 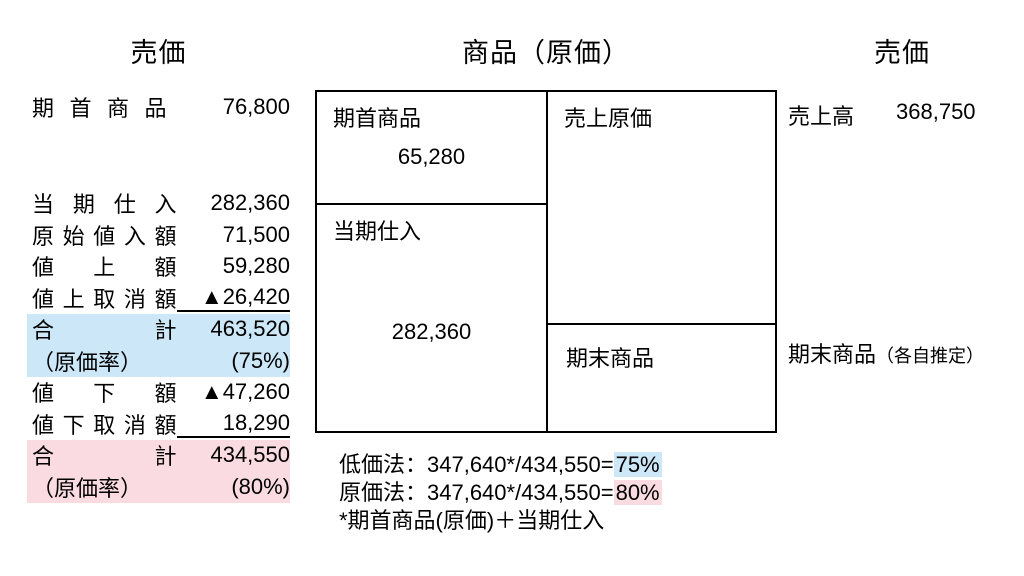 What do you see at coordinates (431, 331) in the screenshot?
I see `purchases-cell-value: 282,360` at bounding box center [431, 331].